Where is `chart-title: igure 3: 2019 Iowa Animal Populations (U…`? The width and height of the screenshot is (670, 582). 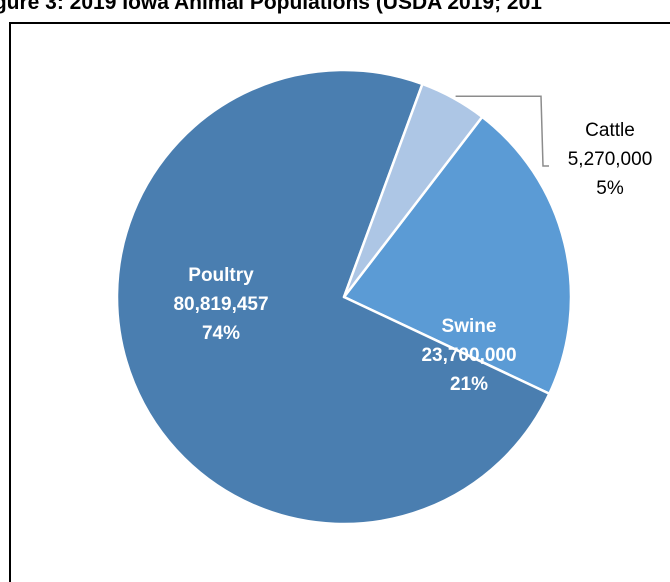 chart-title: igure 3: 2019 Iowa Animal Populations (U… is located at coordinates (271, 7).